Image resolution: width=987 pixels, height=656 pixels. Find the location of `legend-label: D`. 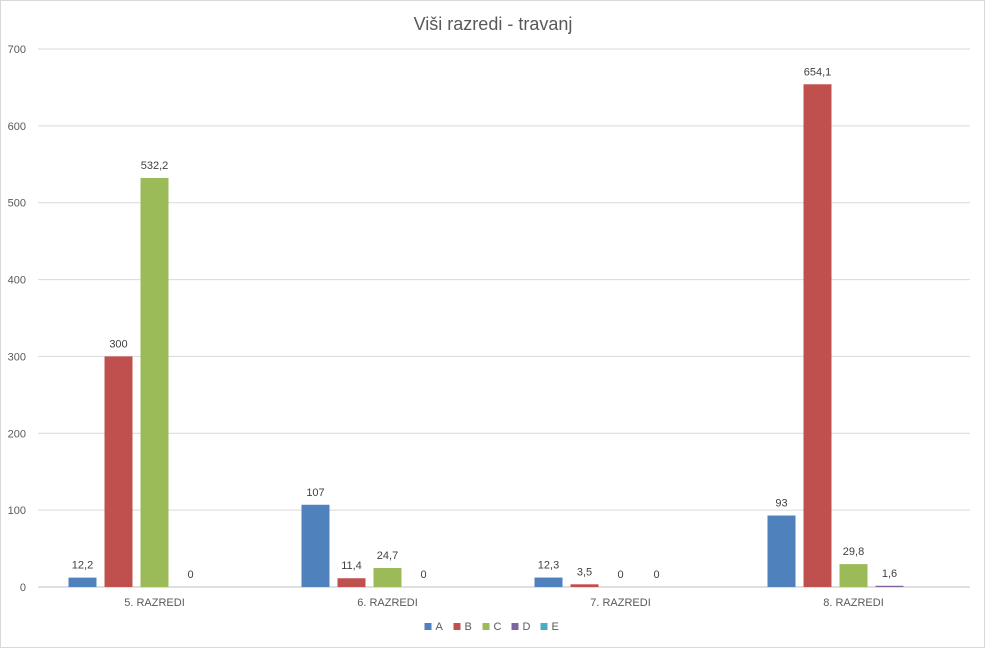

legend-label: D is located at coordinates (527, 627).